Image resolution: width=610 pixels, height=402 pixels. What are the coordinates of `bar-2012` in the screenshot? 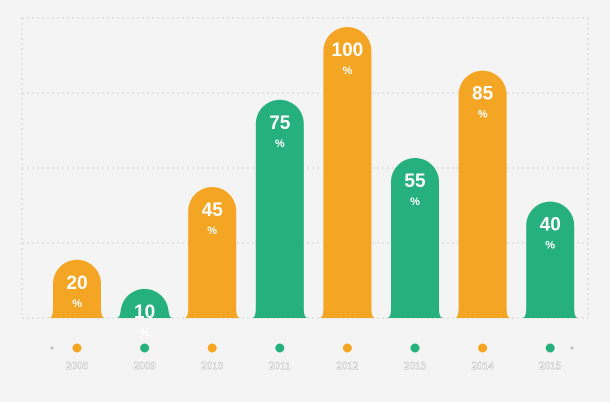 It's located at (347, 172).